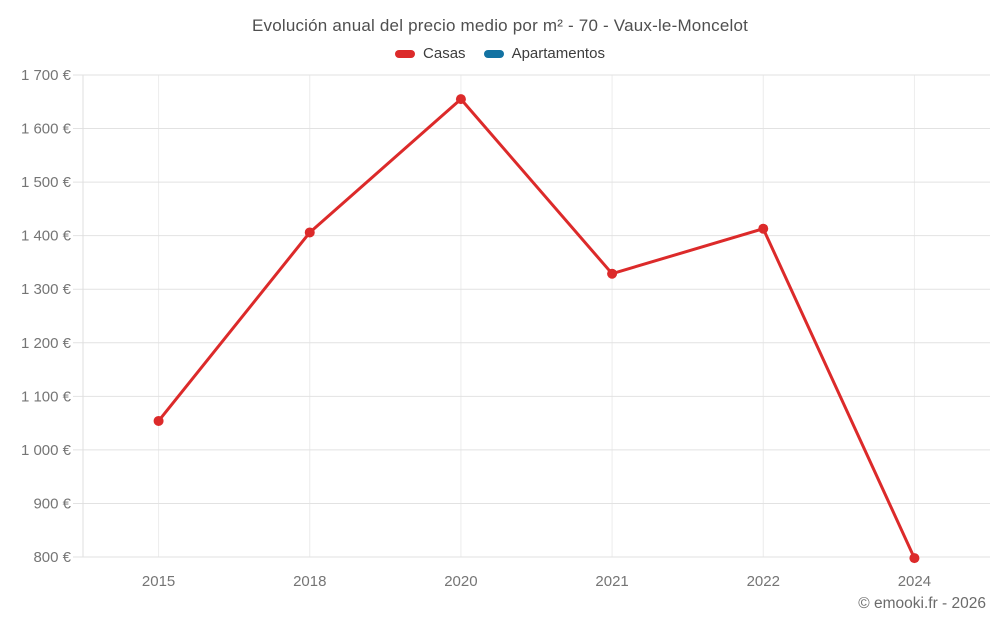 This screenshot has height=625, width=1000. Describe the element at coordinates (52, 557) in the screenshot. I see `y-axis-tick-label: 800 €` at that location.